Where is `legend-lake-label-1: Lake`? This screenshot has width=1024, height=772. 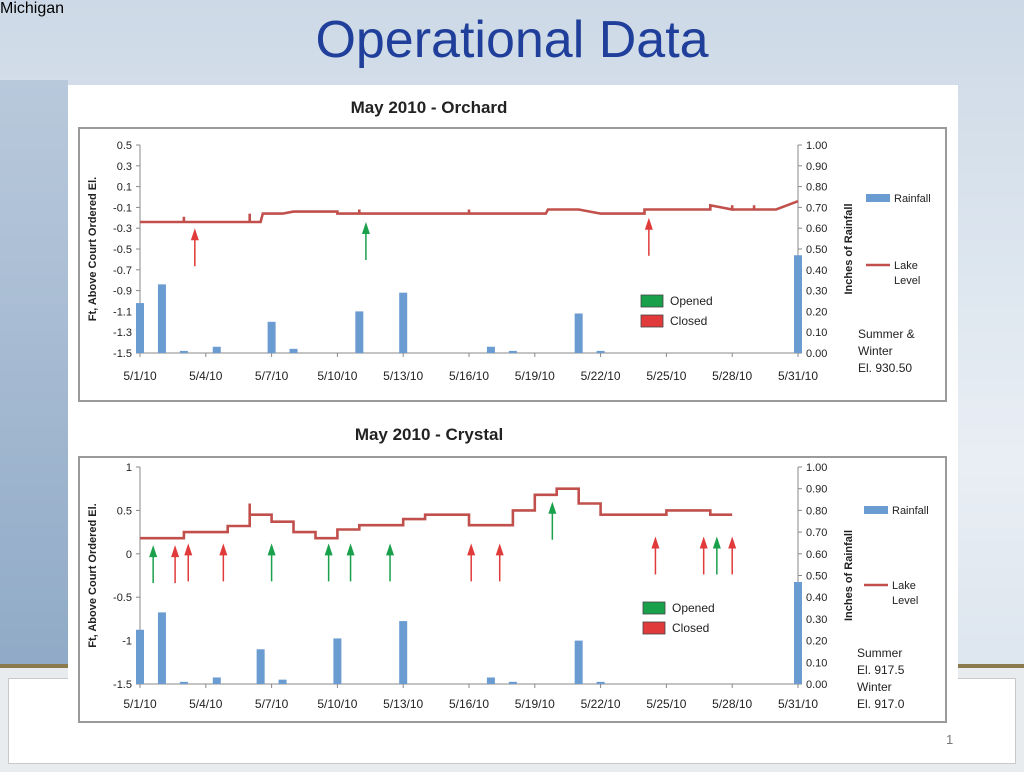
legend-lake-label-1: Lake is located at coordinates (904, 586).